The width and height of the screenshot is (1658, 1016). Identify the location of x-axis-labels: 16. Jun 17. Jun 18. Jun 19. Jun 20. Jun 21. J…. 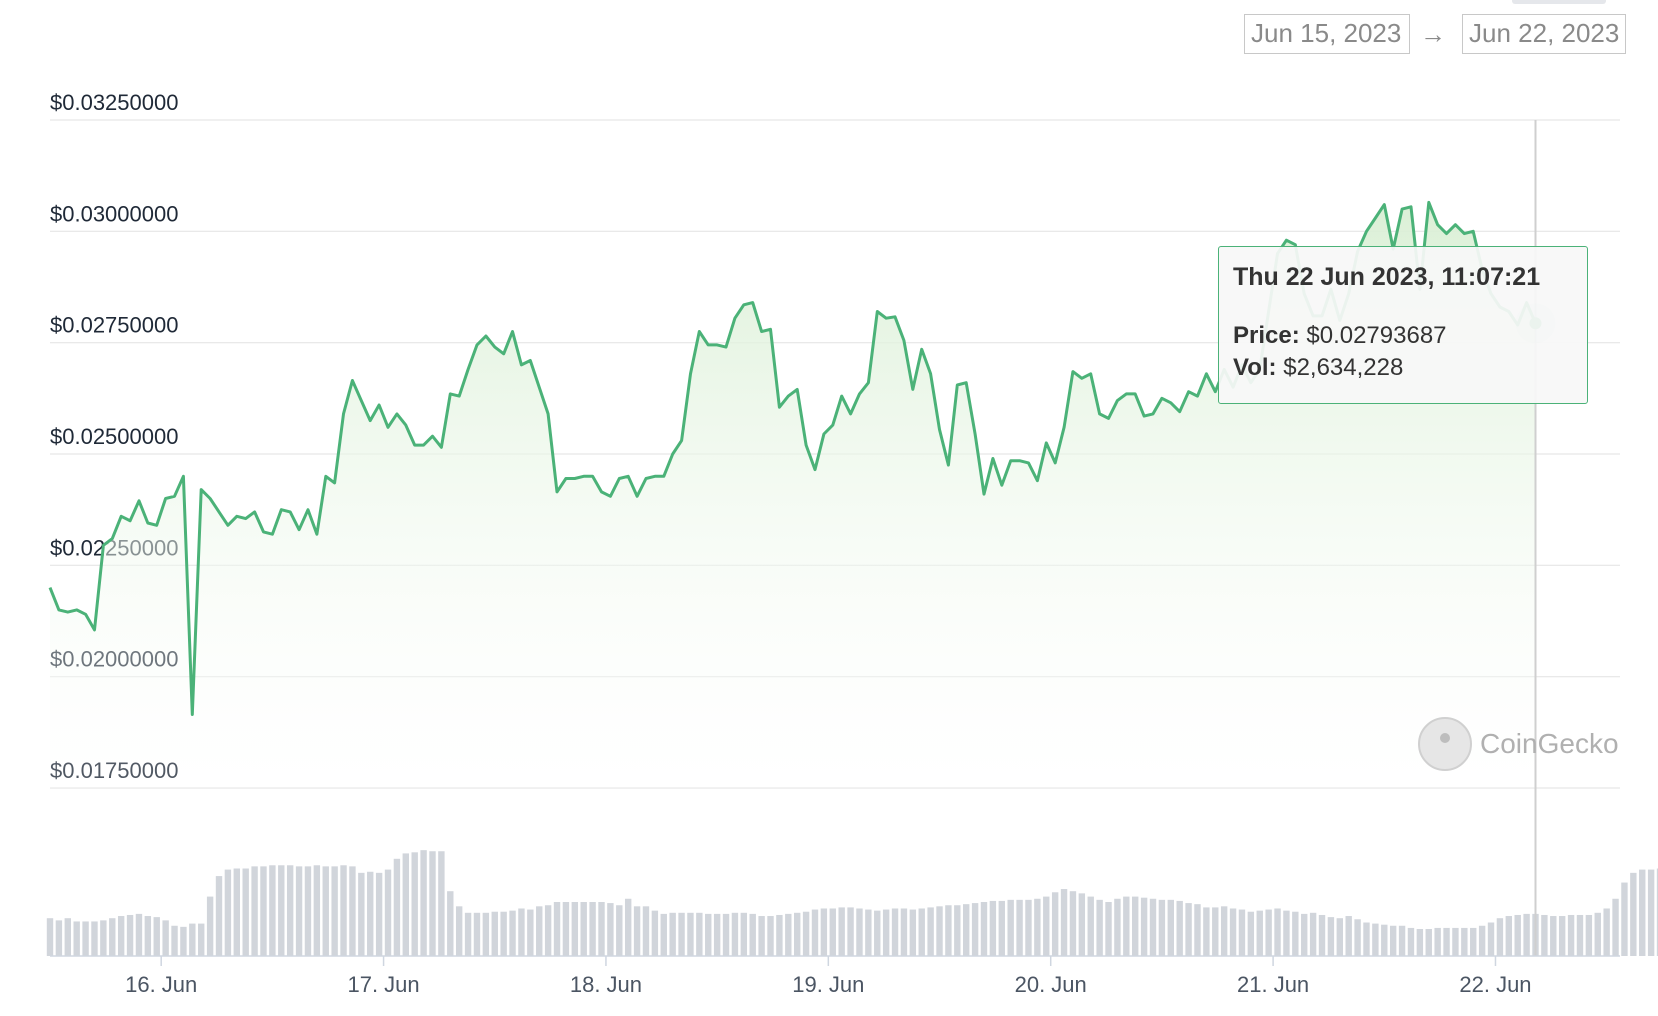
(828, 976).